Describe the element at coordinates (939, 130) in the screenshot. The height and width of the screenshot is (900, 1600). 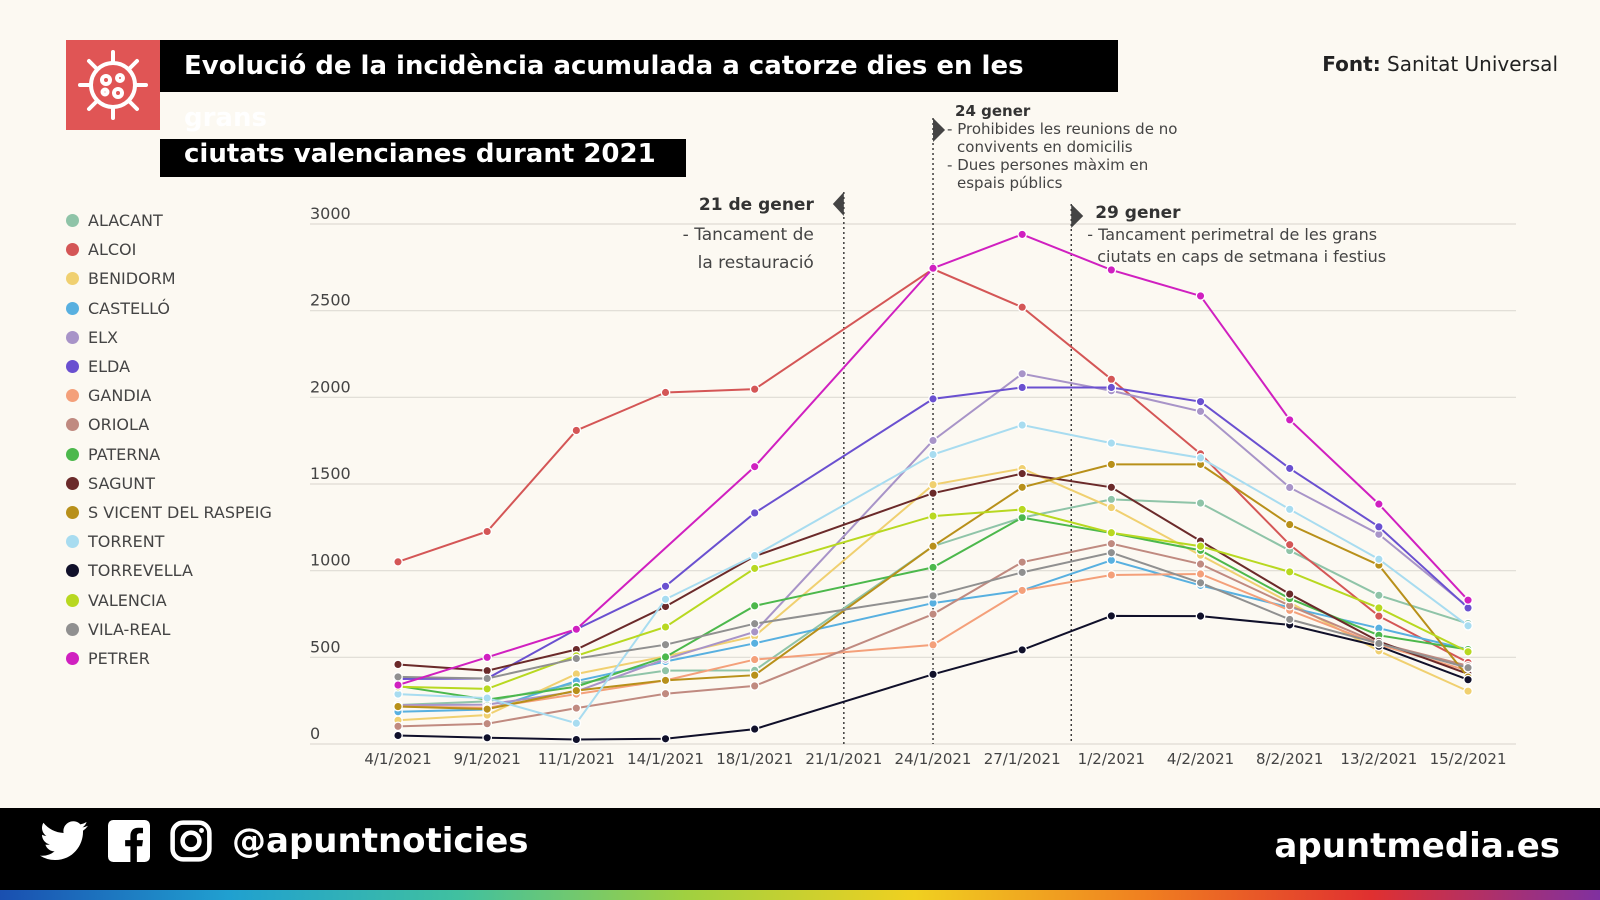
I see `annotation-marker-icon` at that location.